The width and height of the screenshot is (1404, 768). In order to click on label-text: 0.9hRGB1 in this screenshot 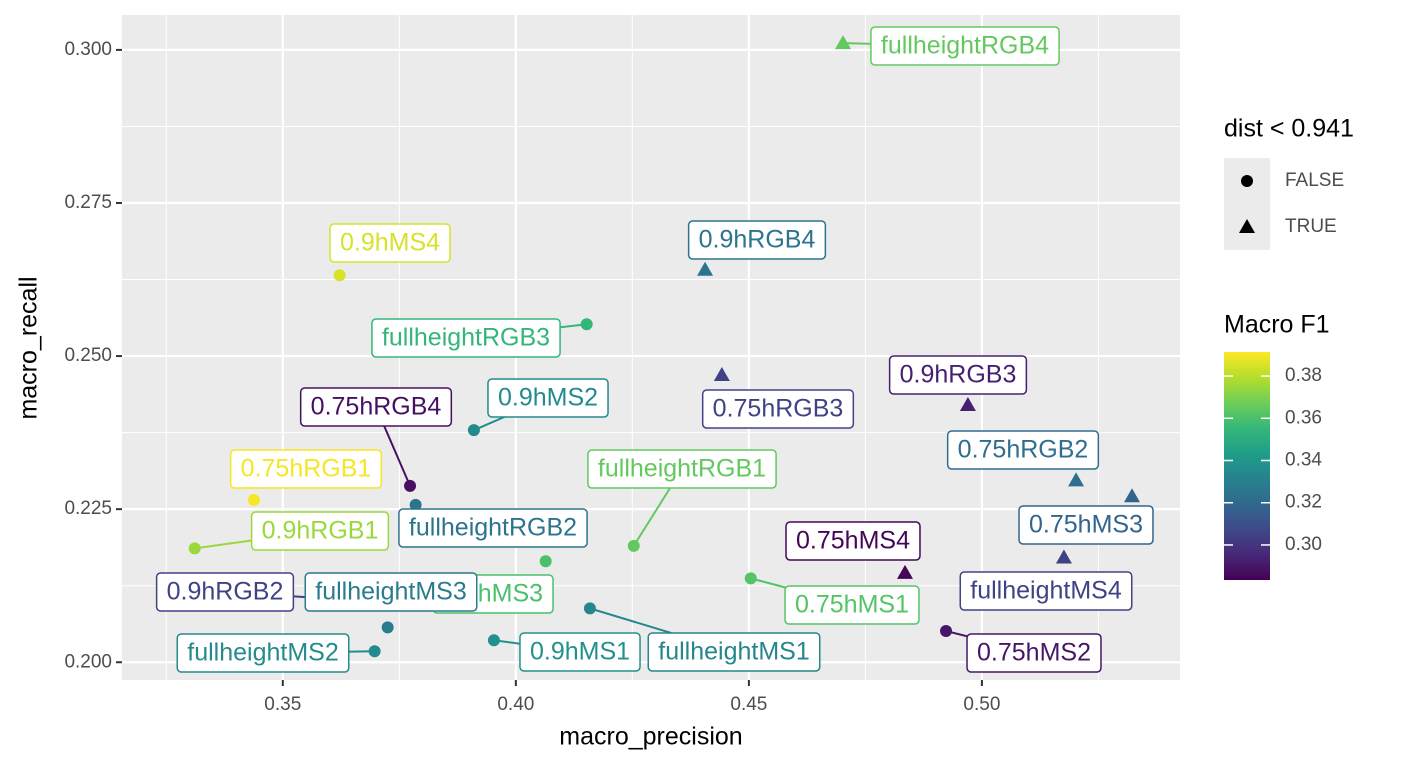, I will do `click(320, 531)`.